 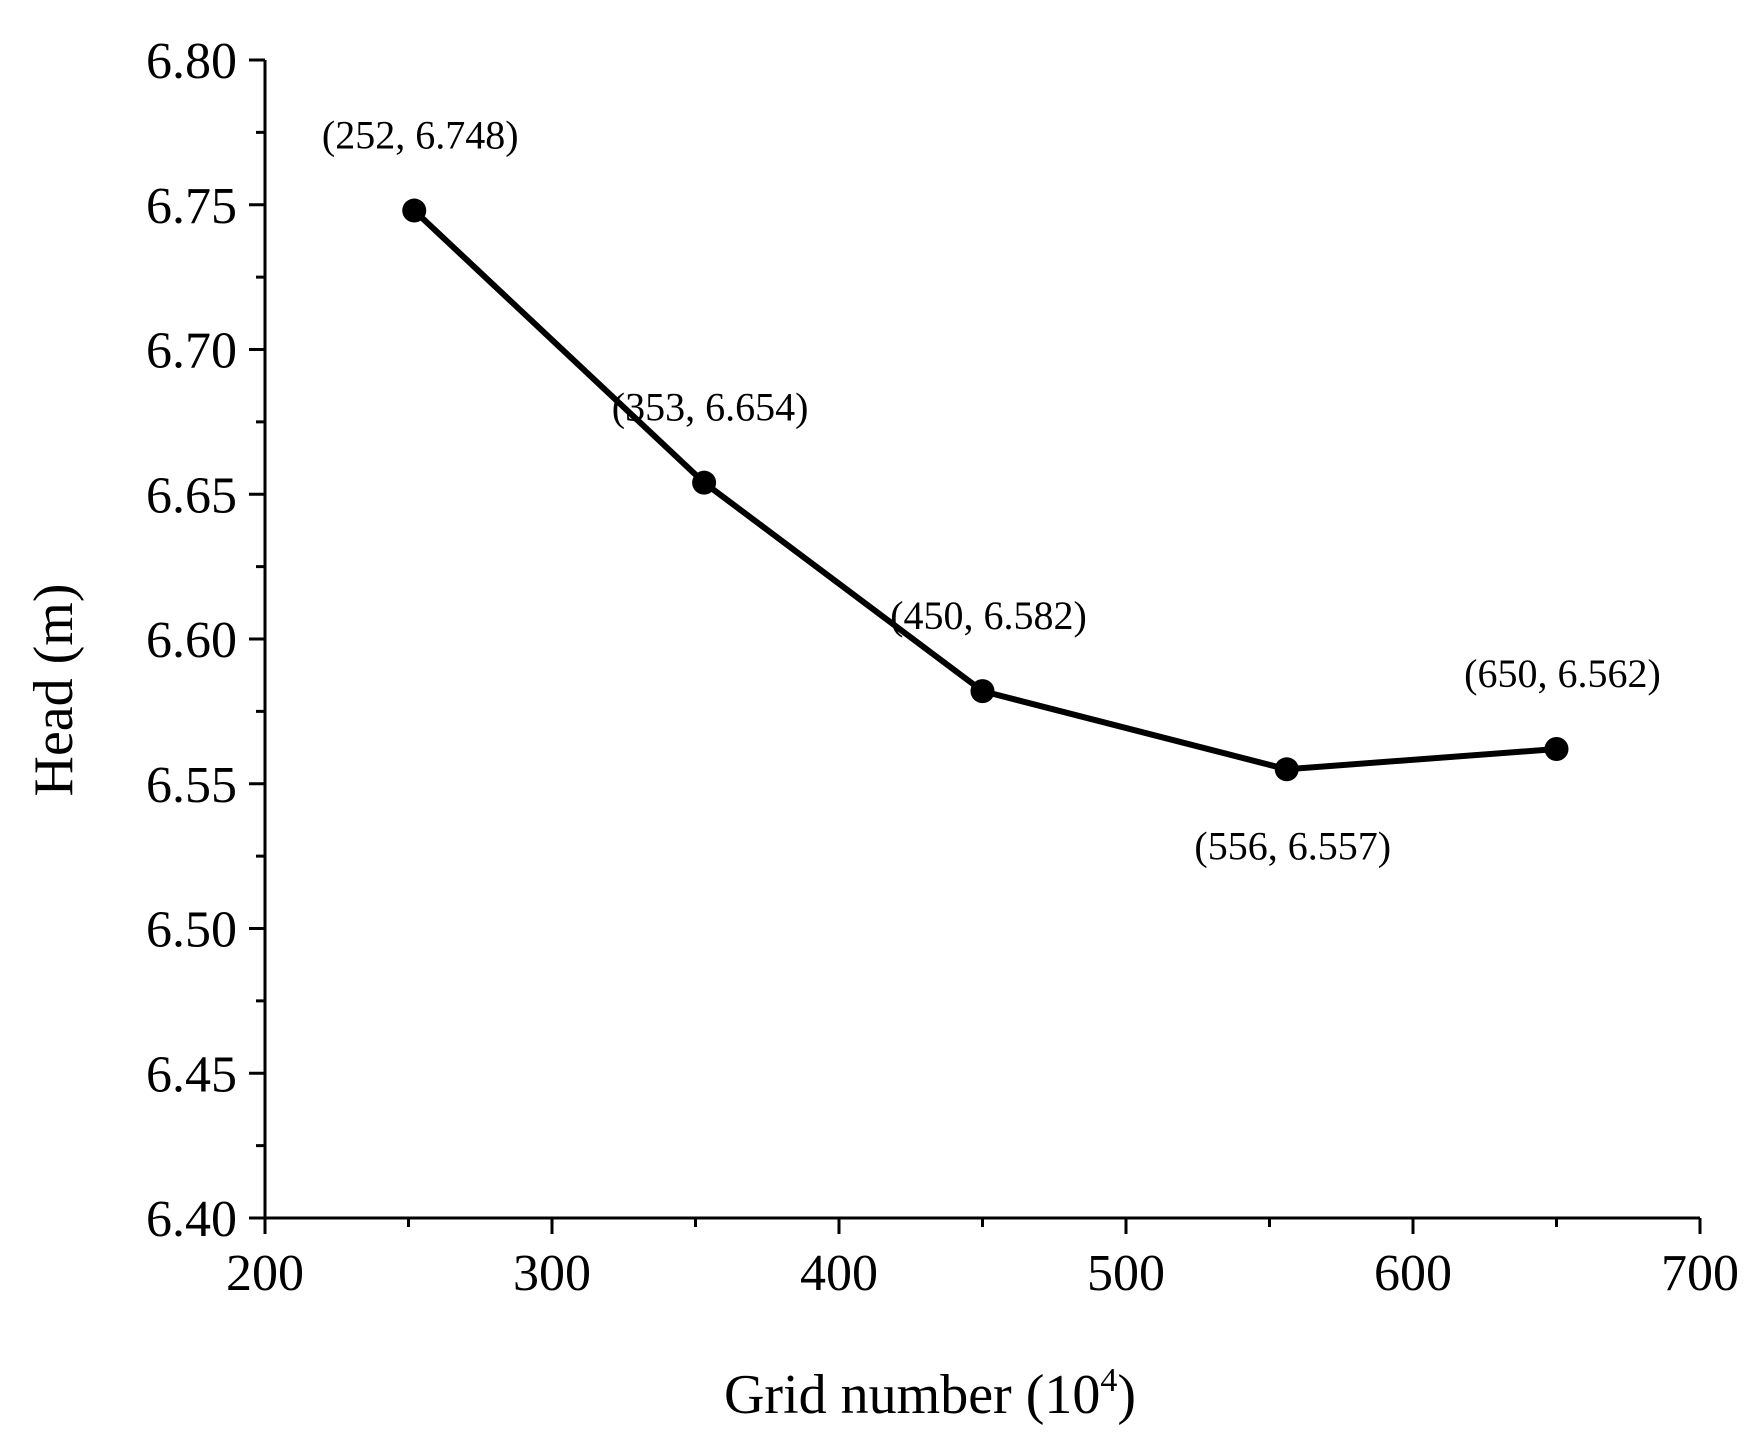 I want to click on x-tick-label: 400, so click(x=839, y=1273).